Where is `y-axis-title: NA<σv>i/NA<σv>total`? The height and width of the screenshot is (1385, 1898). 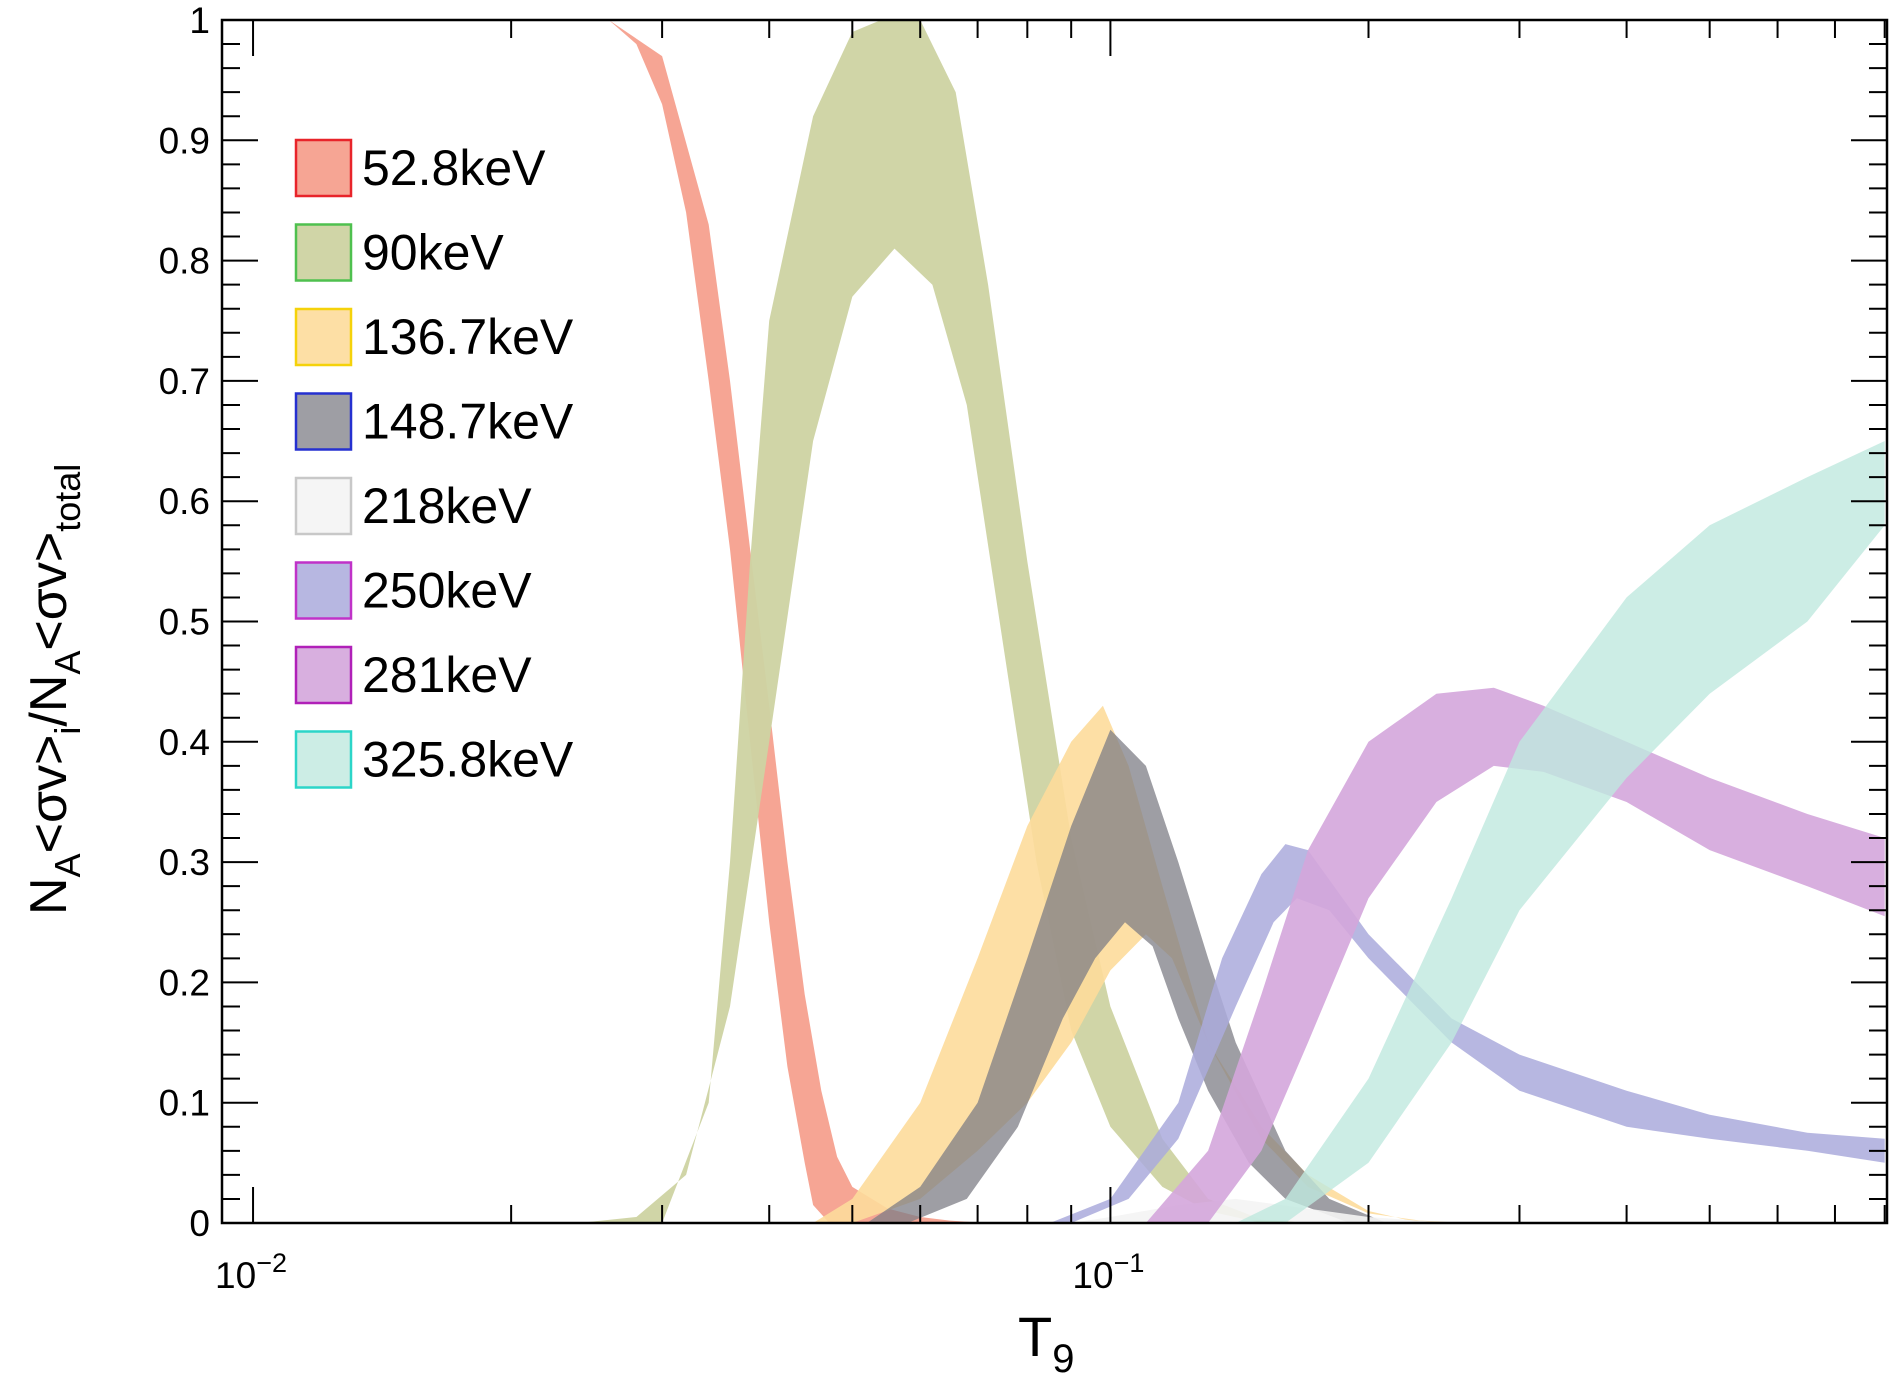
y-axis-title: NA<σv>i/NA<σv>total is located at coordinates (54, 689).